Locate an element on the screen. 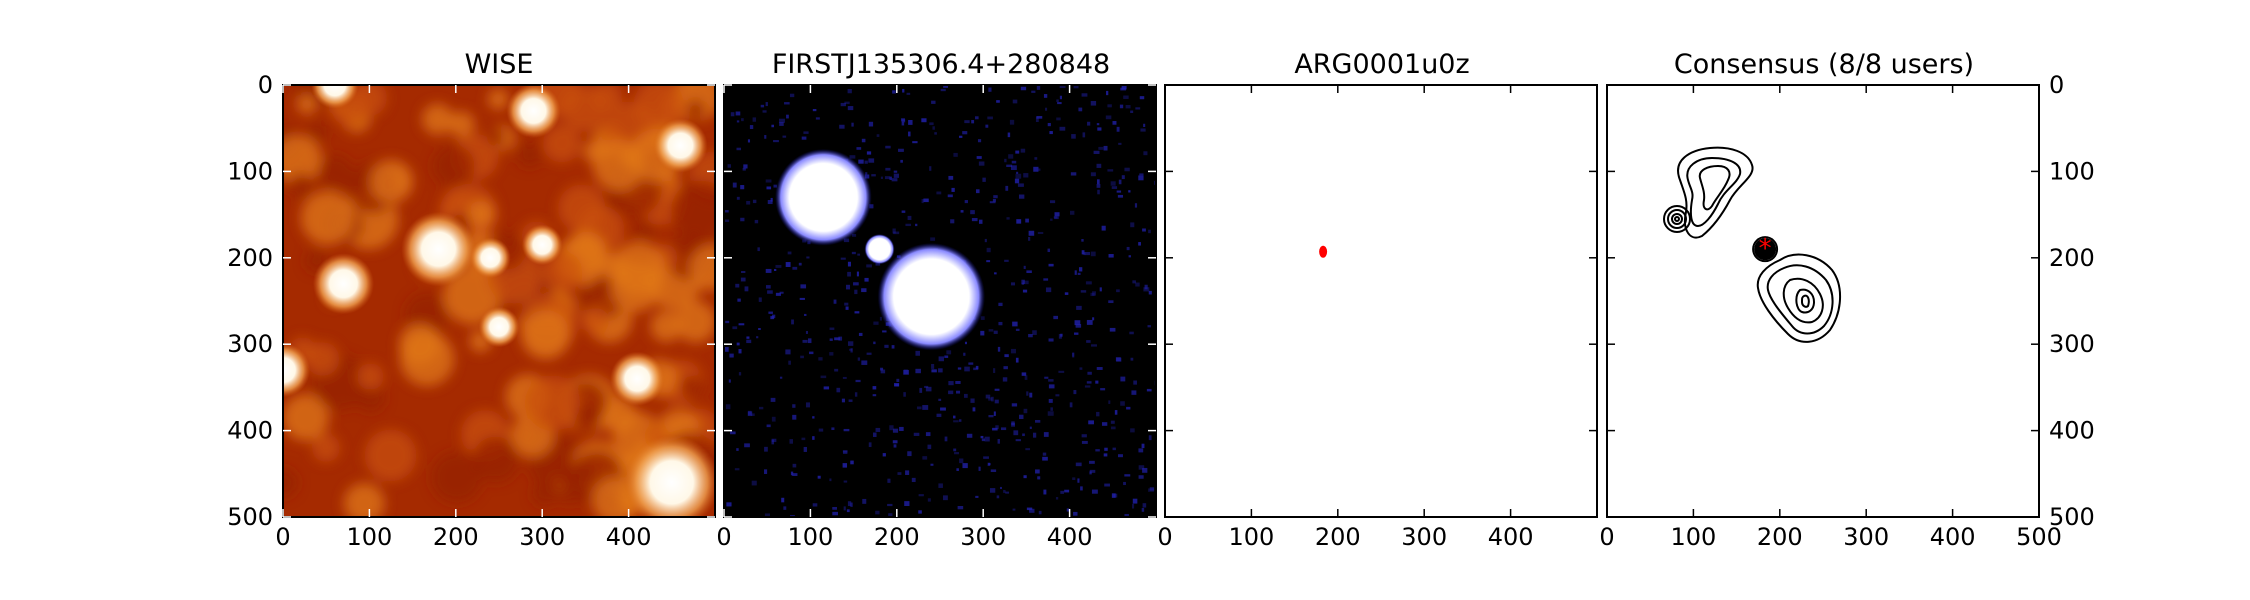  x-tick-label: 200 is located at coordinates (1338, 537).